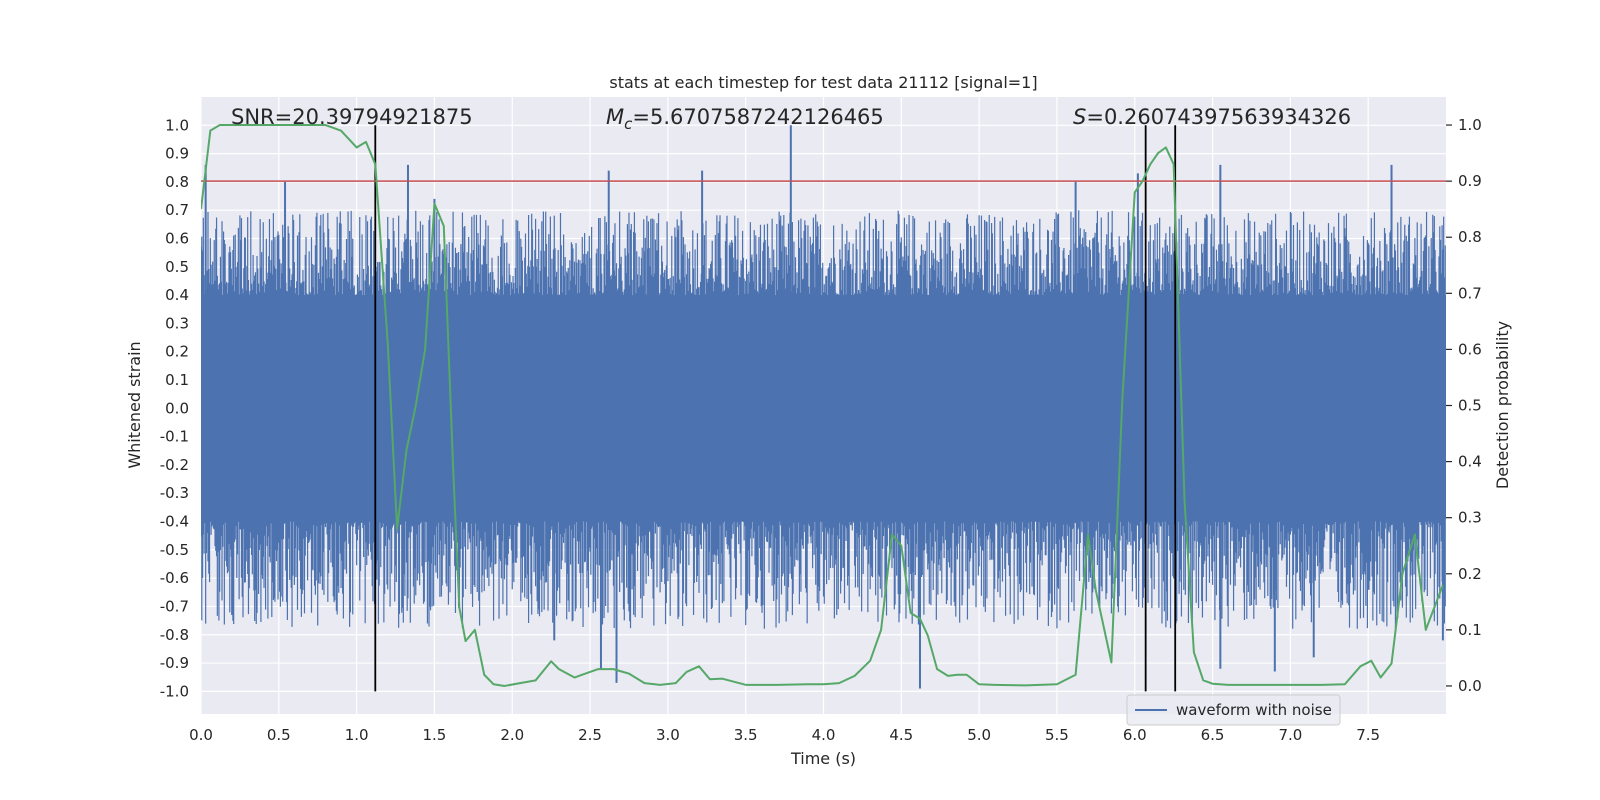 The image size is (1600, 800). I want to click on x-tick-label: 3.0, so click(668, 735).